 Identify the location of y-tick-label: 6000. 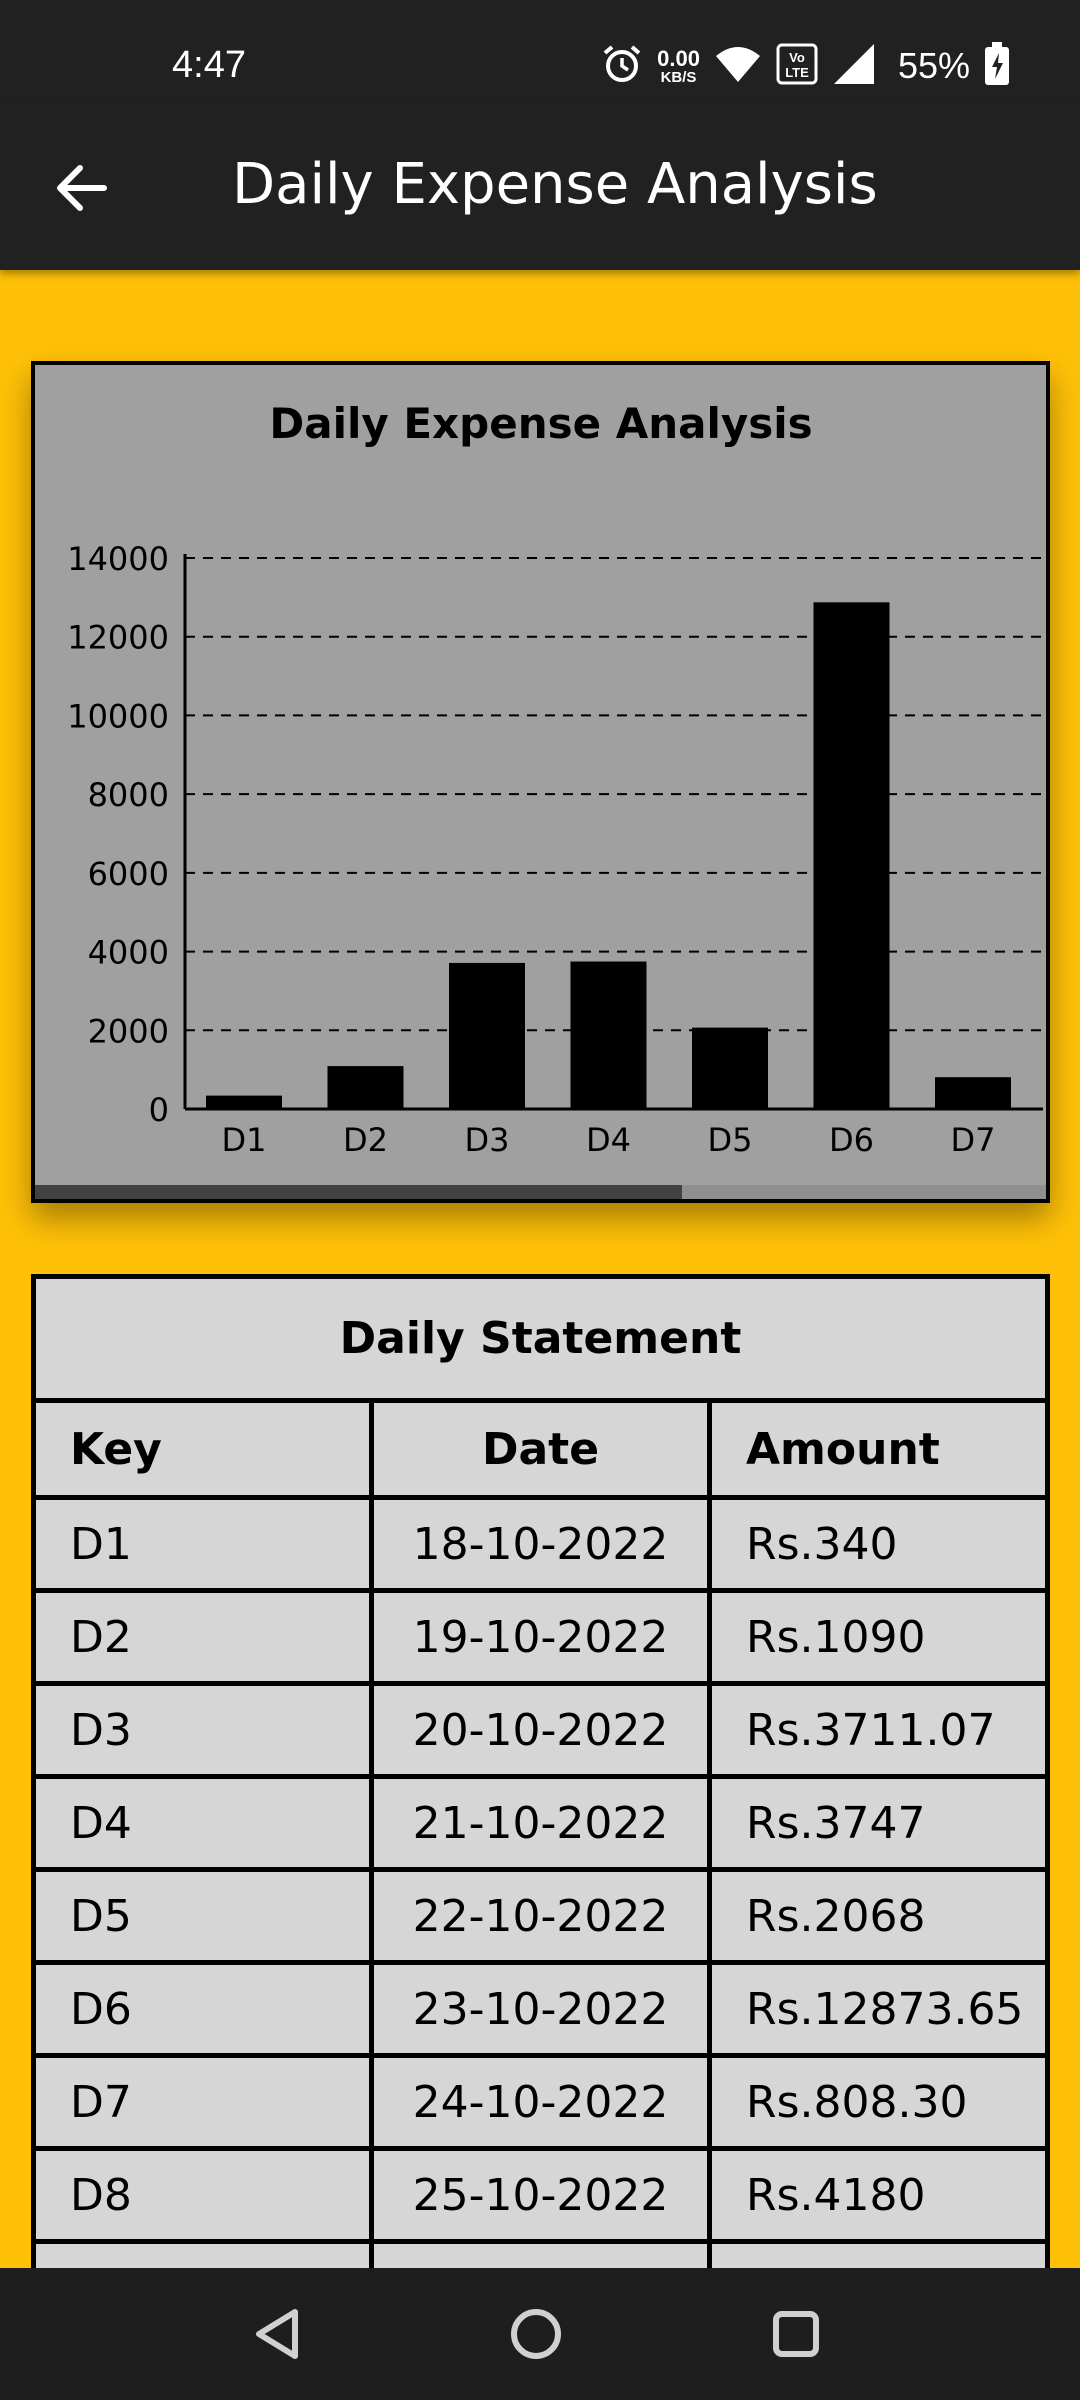
(128, 874).